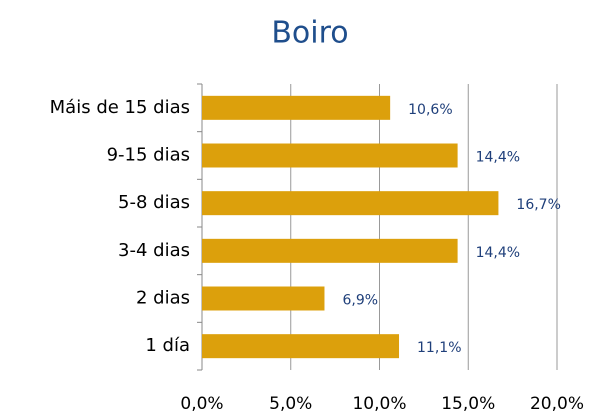 The height and width of the screenshot is (417, 590). What do you see at coordinates (120, 107) in the screenshot?
I see `y-tick-label: Máis de 15 dias` at bounding box center [120, 107].